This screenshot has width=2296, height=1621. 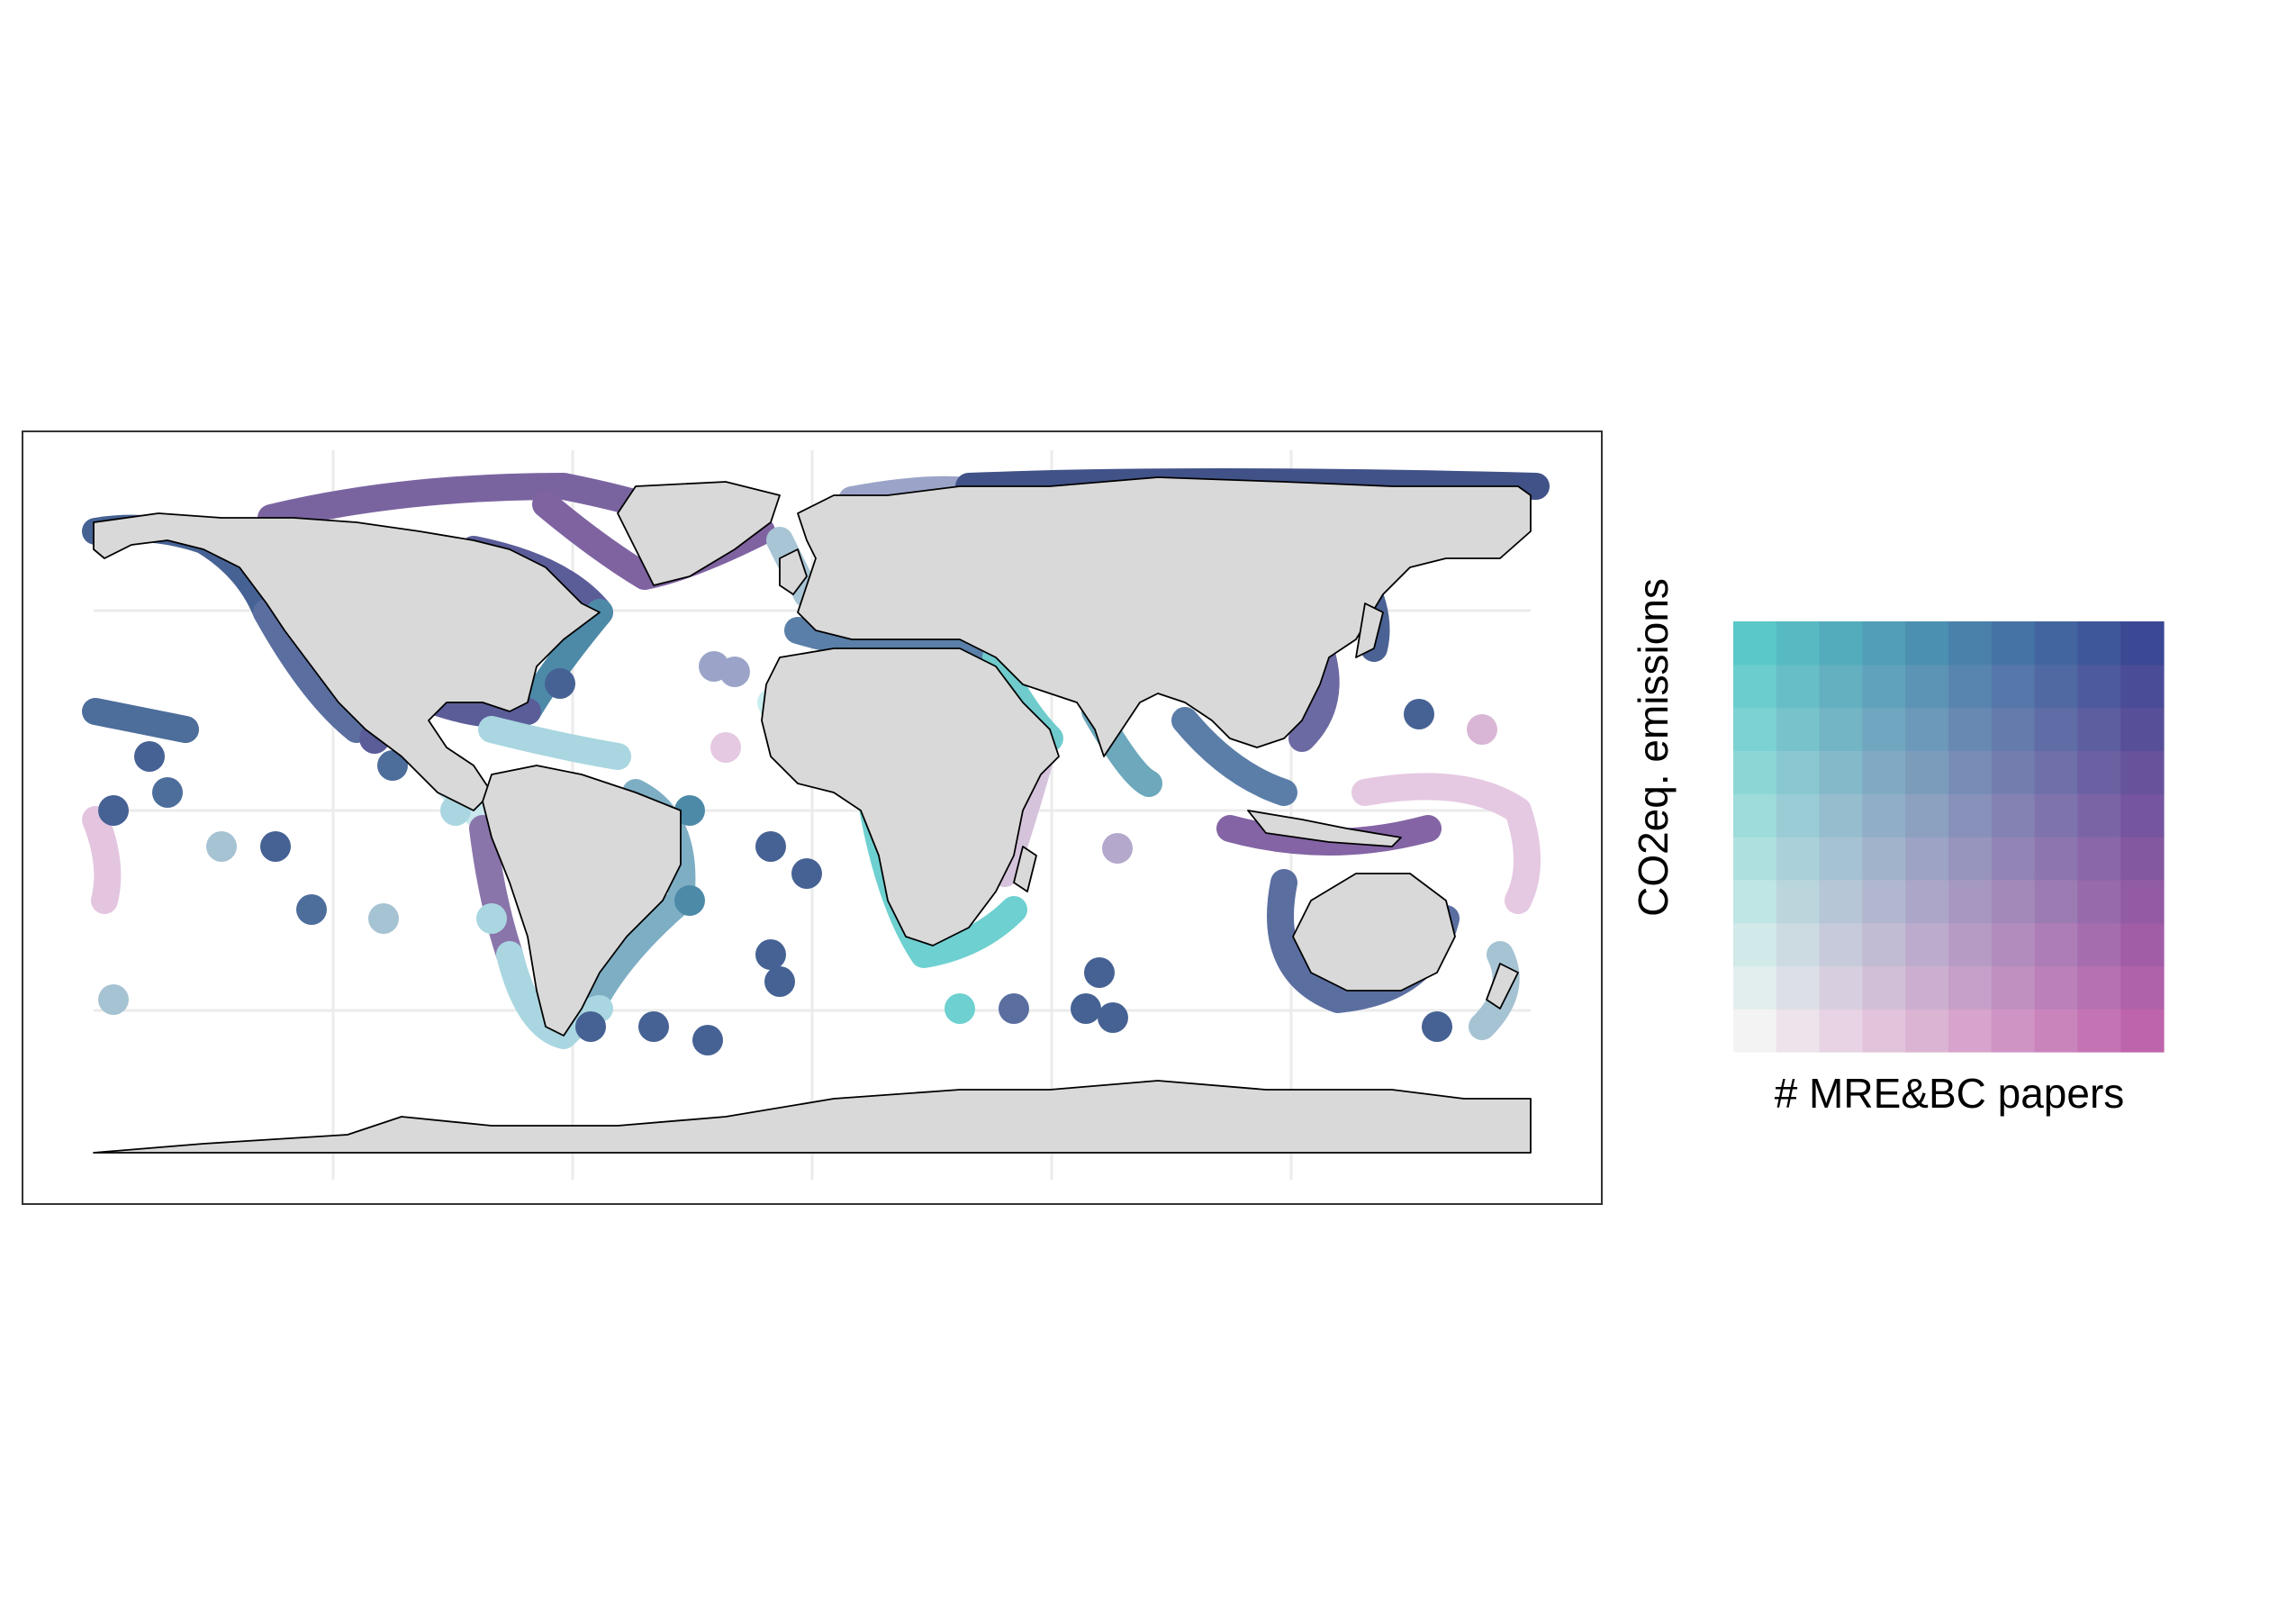 What do you see at coordinates (1653, 747) in the screenshot?
I see `legend-y-axis-title: CO2eq. emissions` at bounding box center [1653, 747].